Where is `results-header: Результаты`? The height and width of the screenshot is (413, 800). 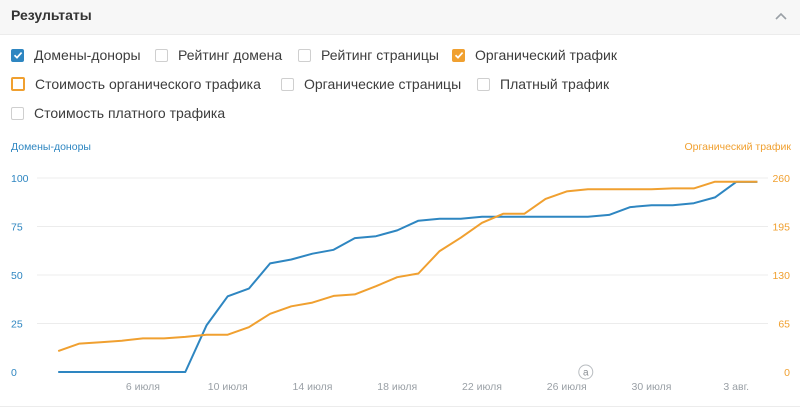
results-header: Результаты is located at coordinates (400, 17).